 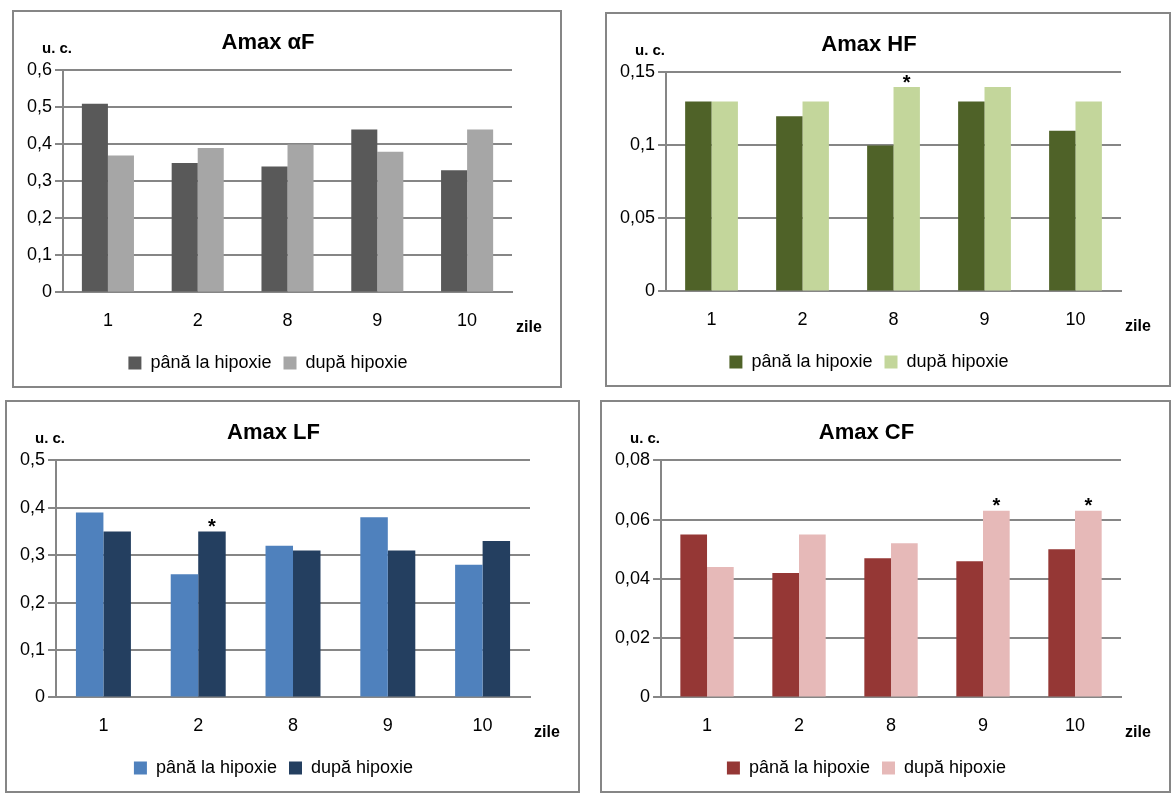 I want to click on chart-title: Amax CF, so click(x=866, y=432).